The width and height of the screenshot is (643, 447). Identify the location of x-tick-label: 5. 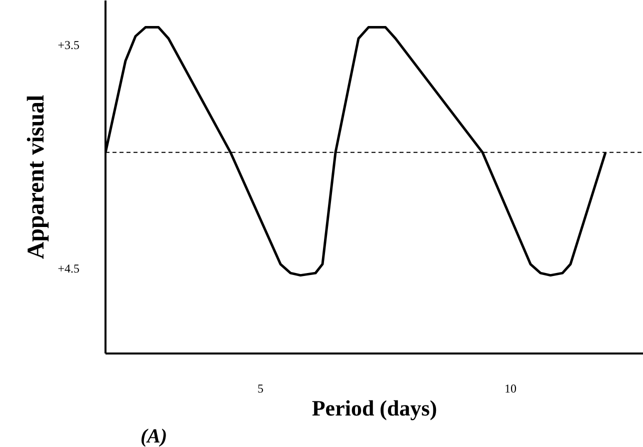
(261, 389).